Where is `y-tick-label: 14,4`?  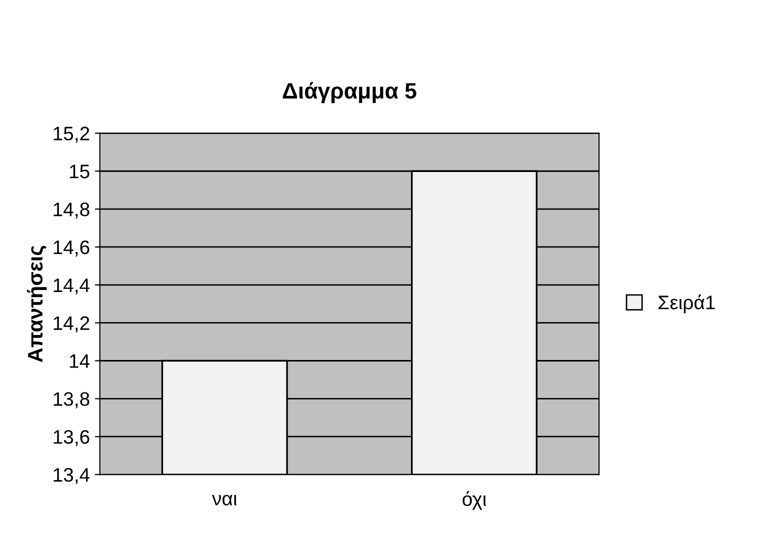 y-tick-label: 14,4 is located at coordinates (72, 286).